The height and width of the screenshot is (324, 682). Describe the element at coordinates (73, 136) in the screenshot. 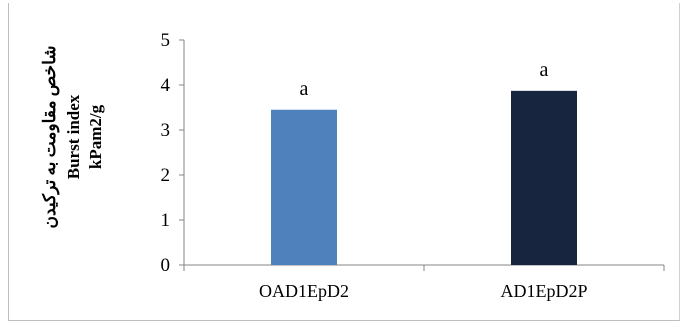

I see `y-axis-label-line-2: Burst index` at that location.